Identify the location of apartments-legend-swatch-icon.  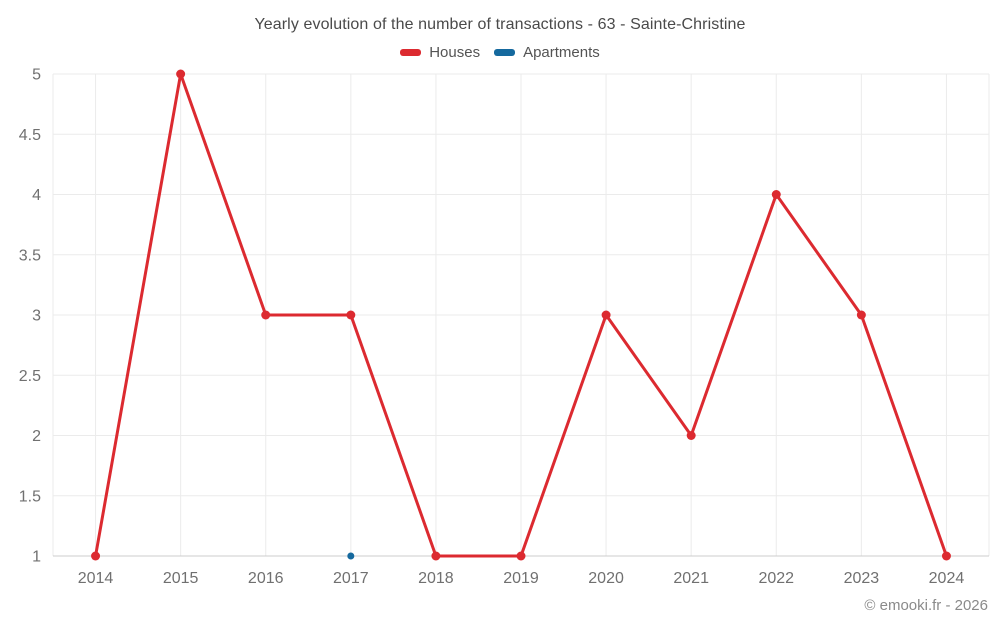
(505, 52).